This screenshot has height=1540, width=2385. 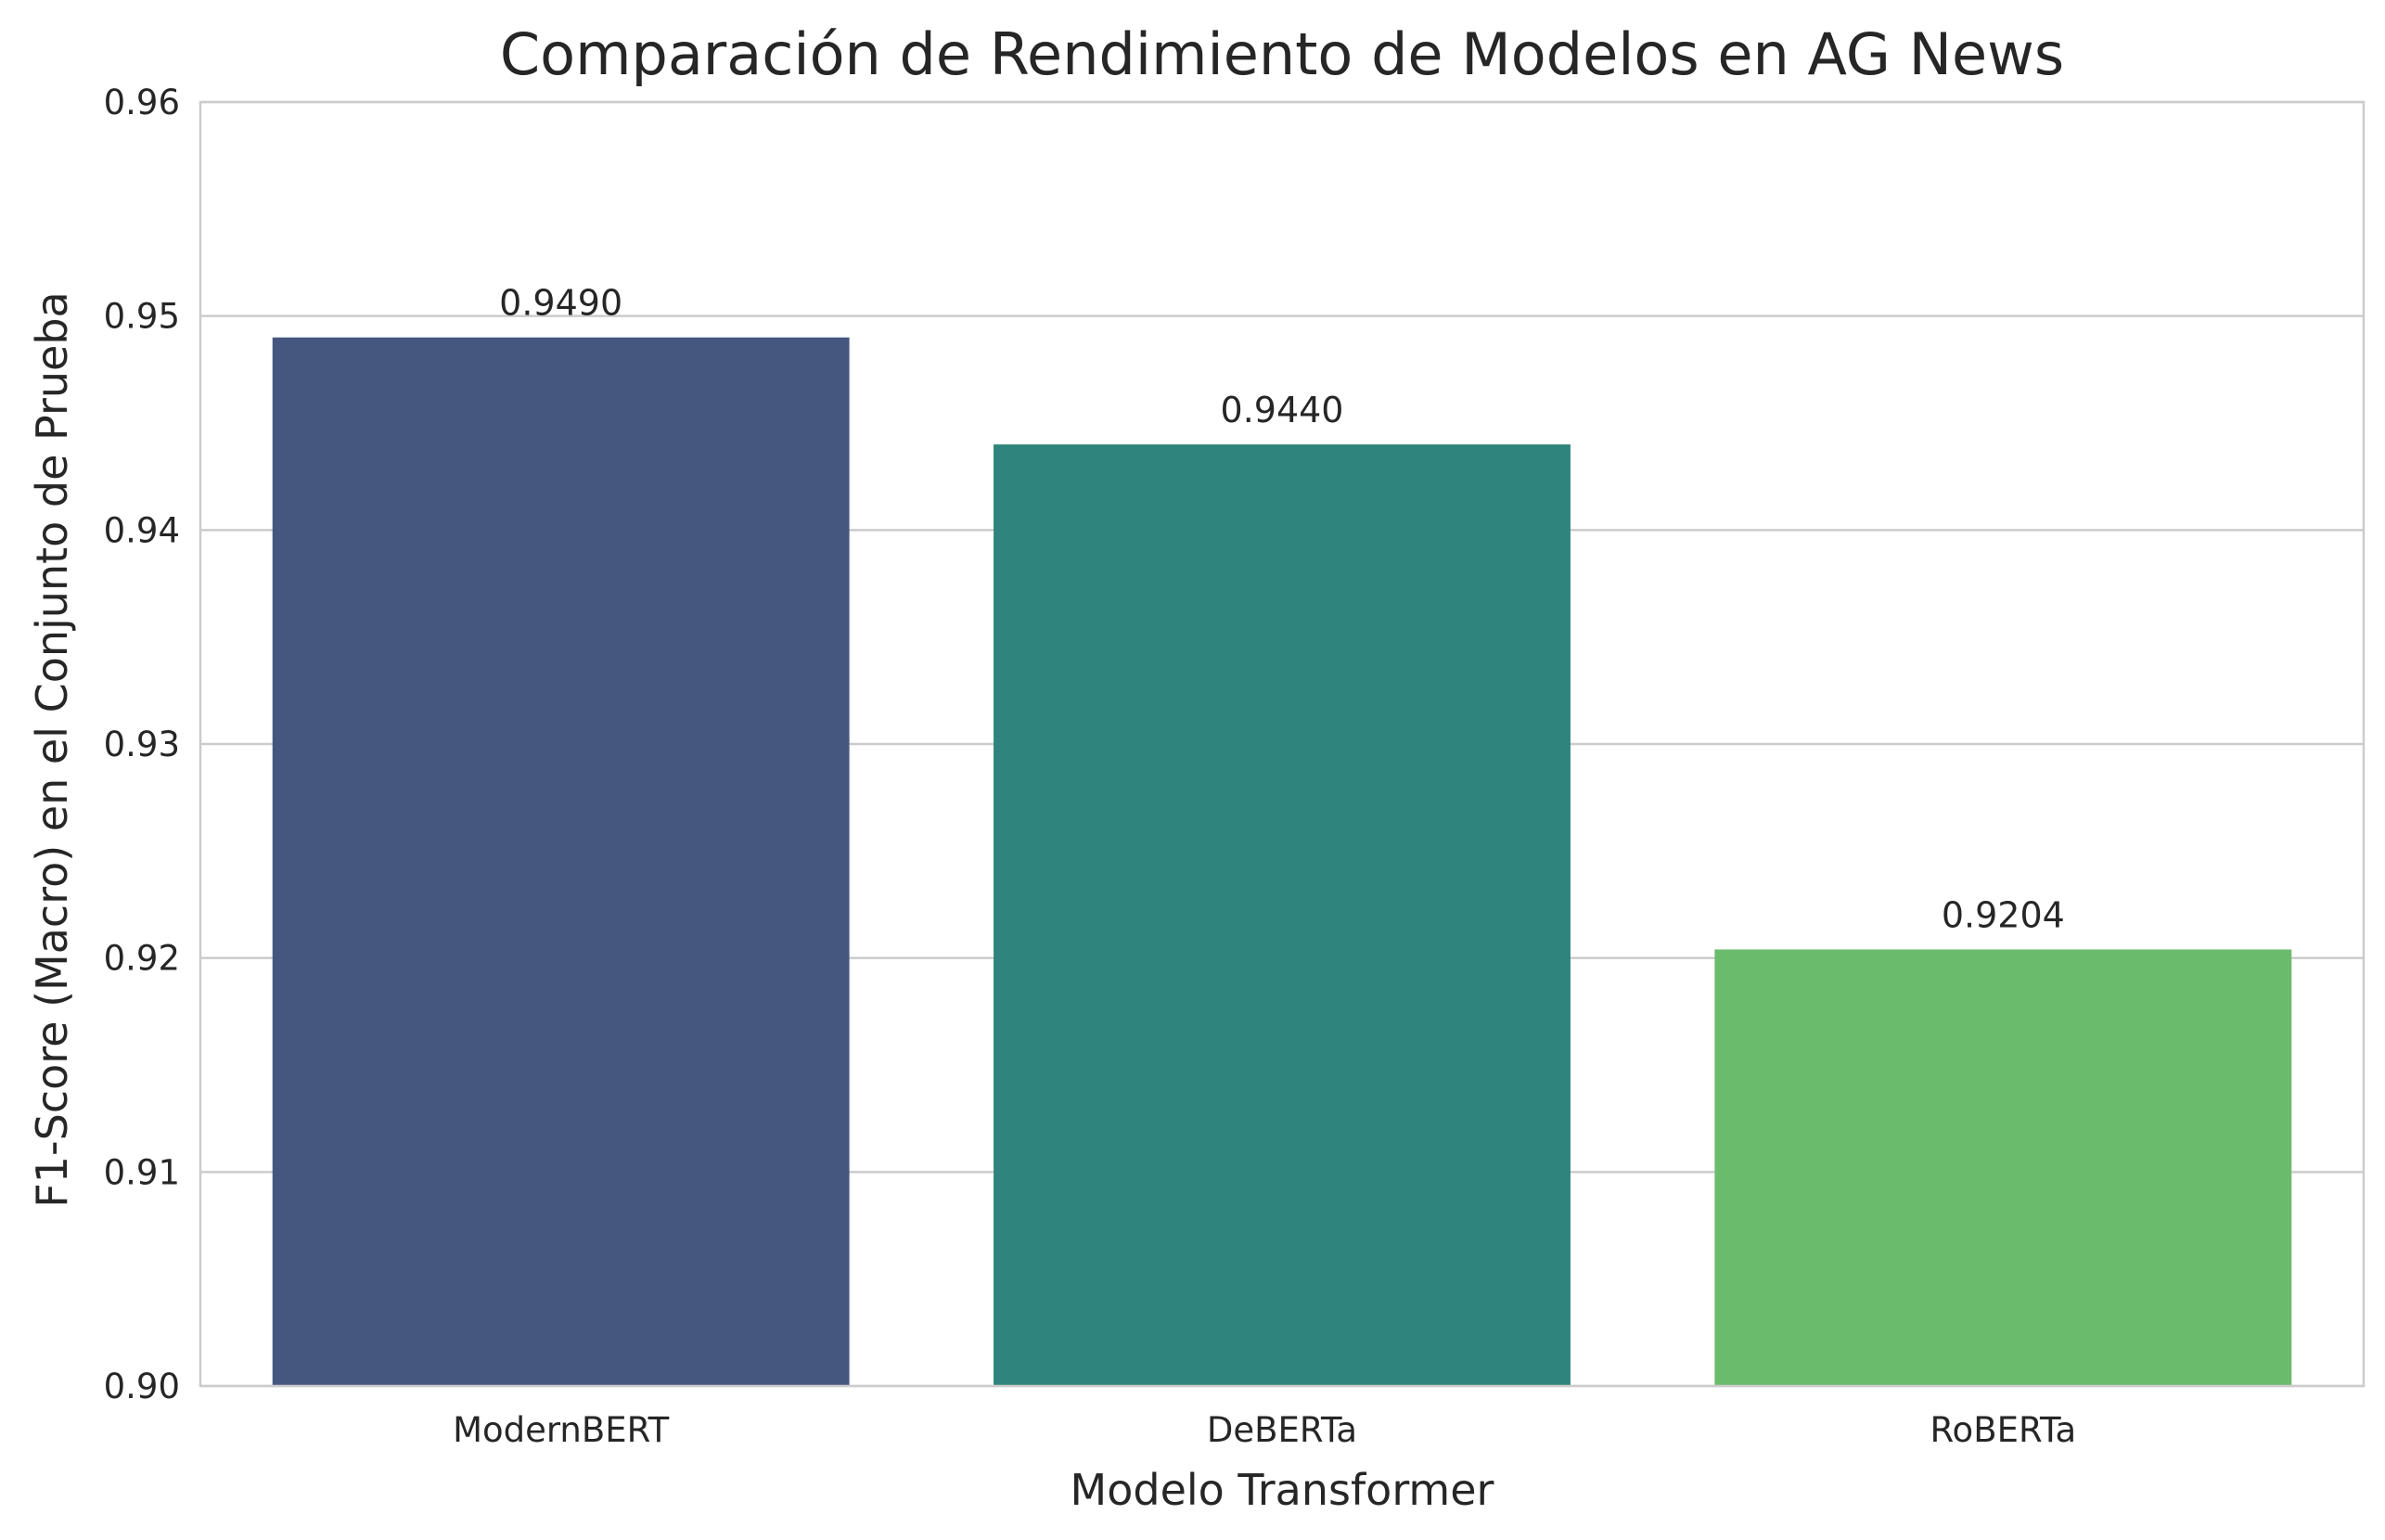 What do you see at coordinates (142, 1386) in the screenshot?
I see `y-tick-label: 0.90` at bounding box center [142, 1386].